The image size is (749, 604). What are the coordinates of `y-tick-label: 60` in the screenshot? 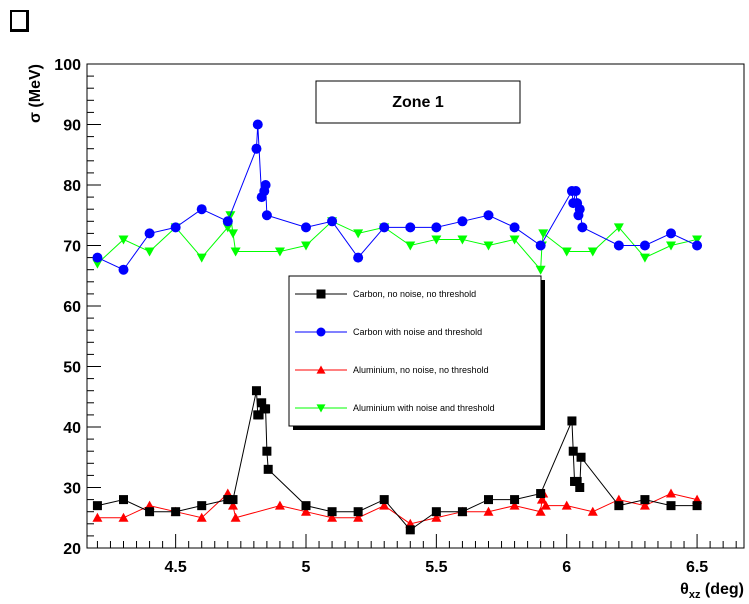 It's located at (72, 307).